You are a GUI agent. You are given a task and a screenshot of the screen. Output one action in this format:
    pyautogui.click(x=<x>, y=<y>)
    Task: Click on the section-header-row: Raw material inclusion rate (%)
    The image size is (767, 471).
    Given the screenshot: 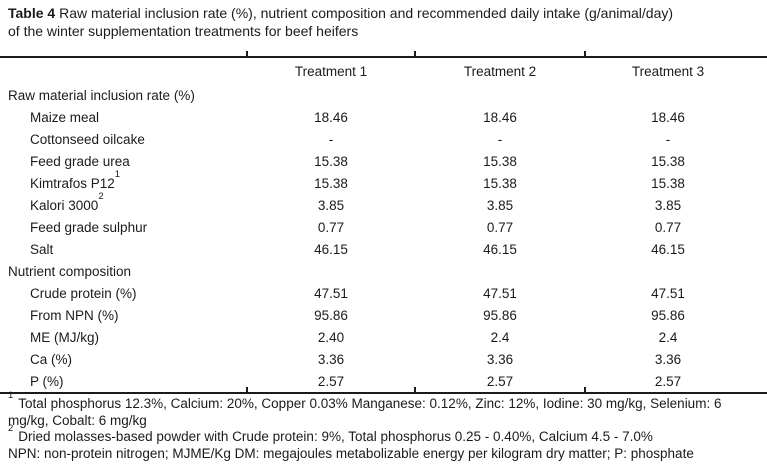 What is the action you would take?
    pyautogui.click(x=383, y=95)
    